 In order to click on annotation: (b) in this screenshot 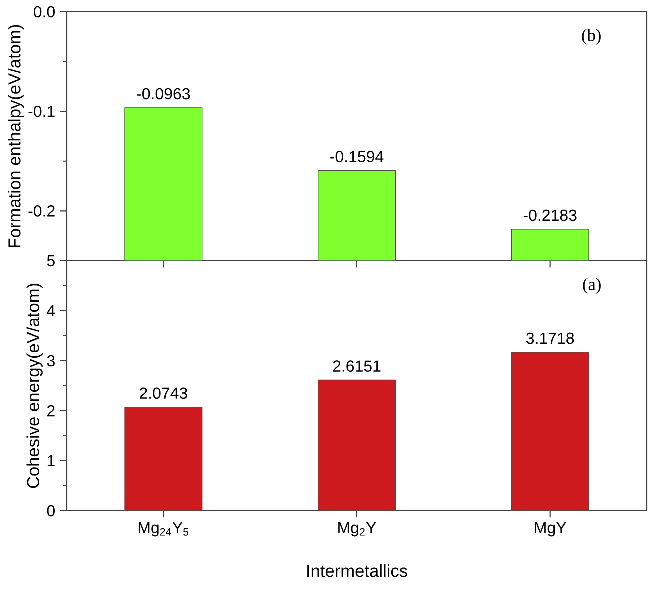, I will do `click(591, 37)`.